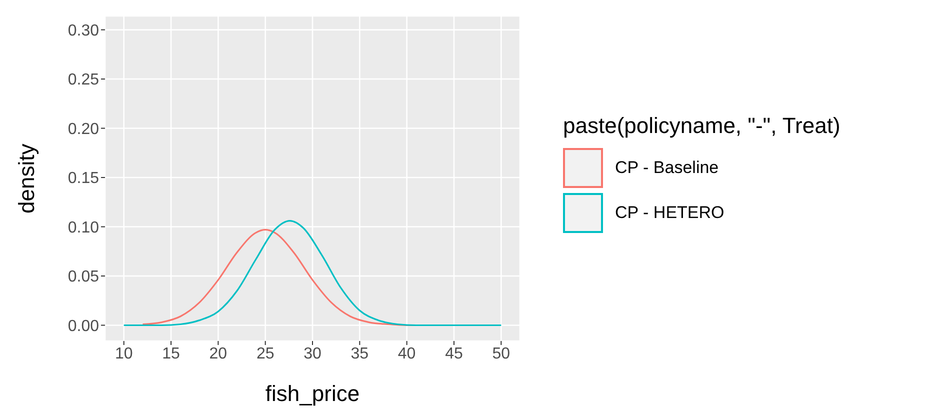 The height and width of the screenshot is (414, 928). I want to click on legend-label: CP - HETERO, so click(669, 212).